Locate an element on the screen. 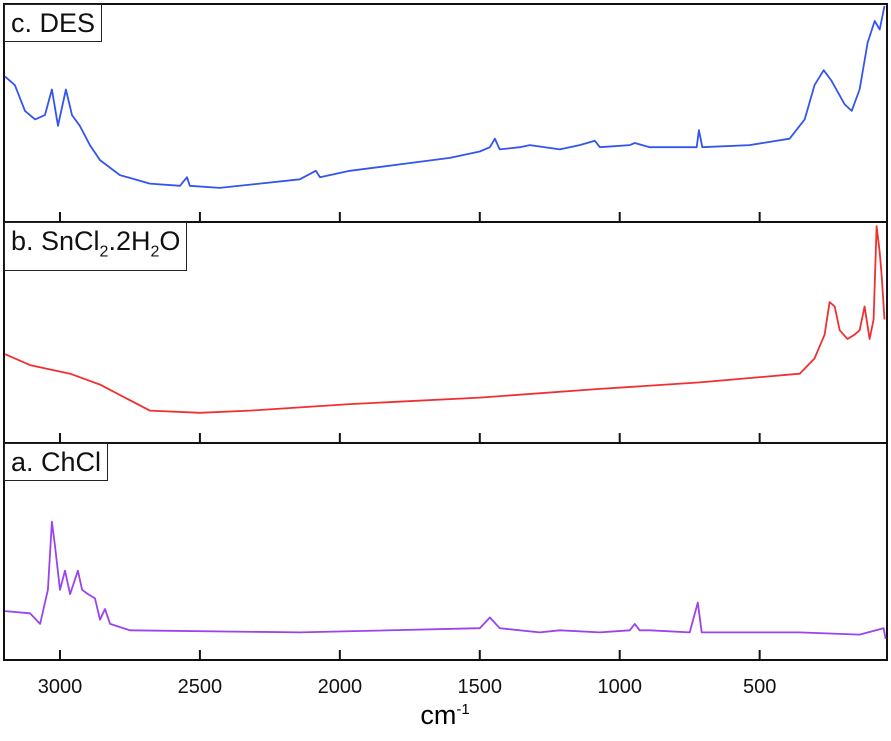 The height and width of the screenshot is (741, 891). panel-label-chcl: a. ChCl is located at coordinates (56, 462).